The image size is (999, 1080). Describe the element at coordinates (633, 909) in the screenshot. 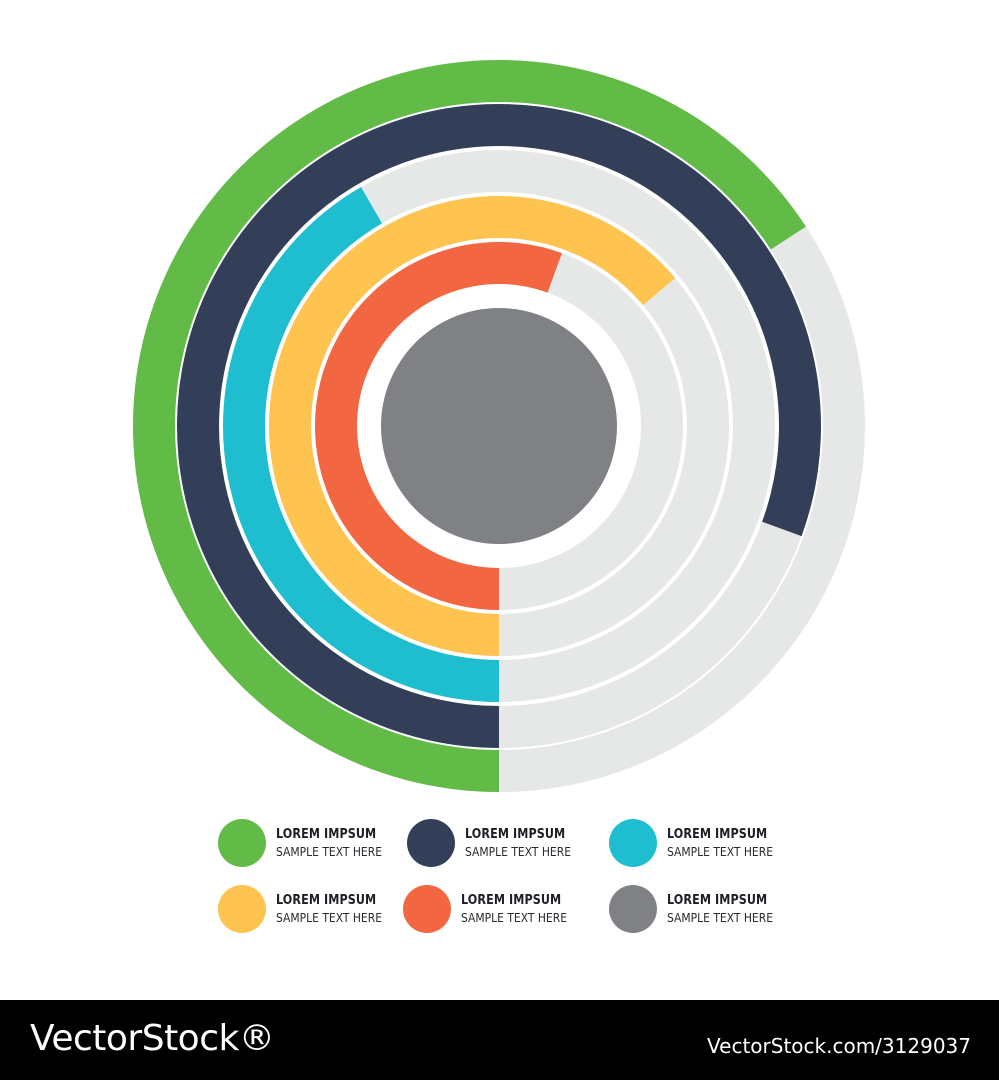

I see `legend-swatch-gray` at that location.